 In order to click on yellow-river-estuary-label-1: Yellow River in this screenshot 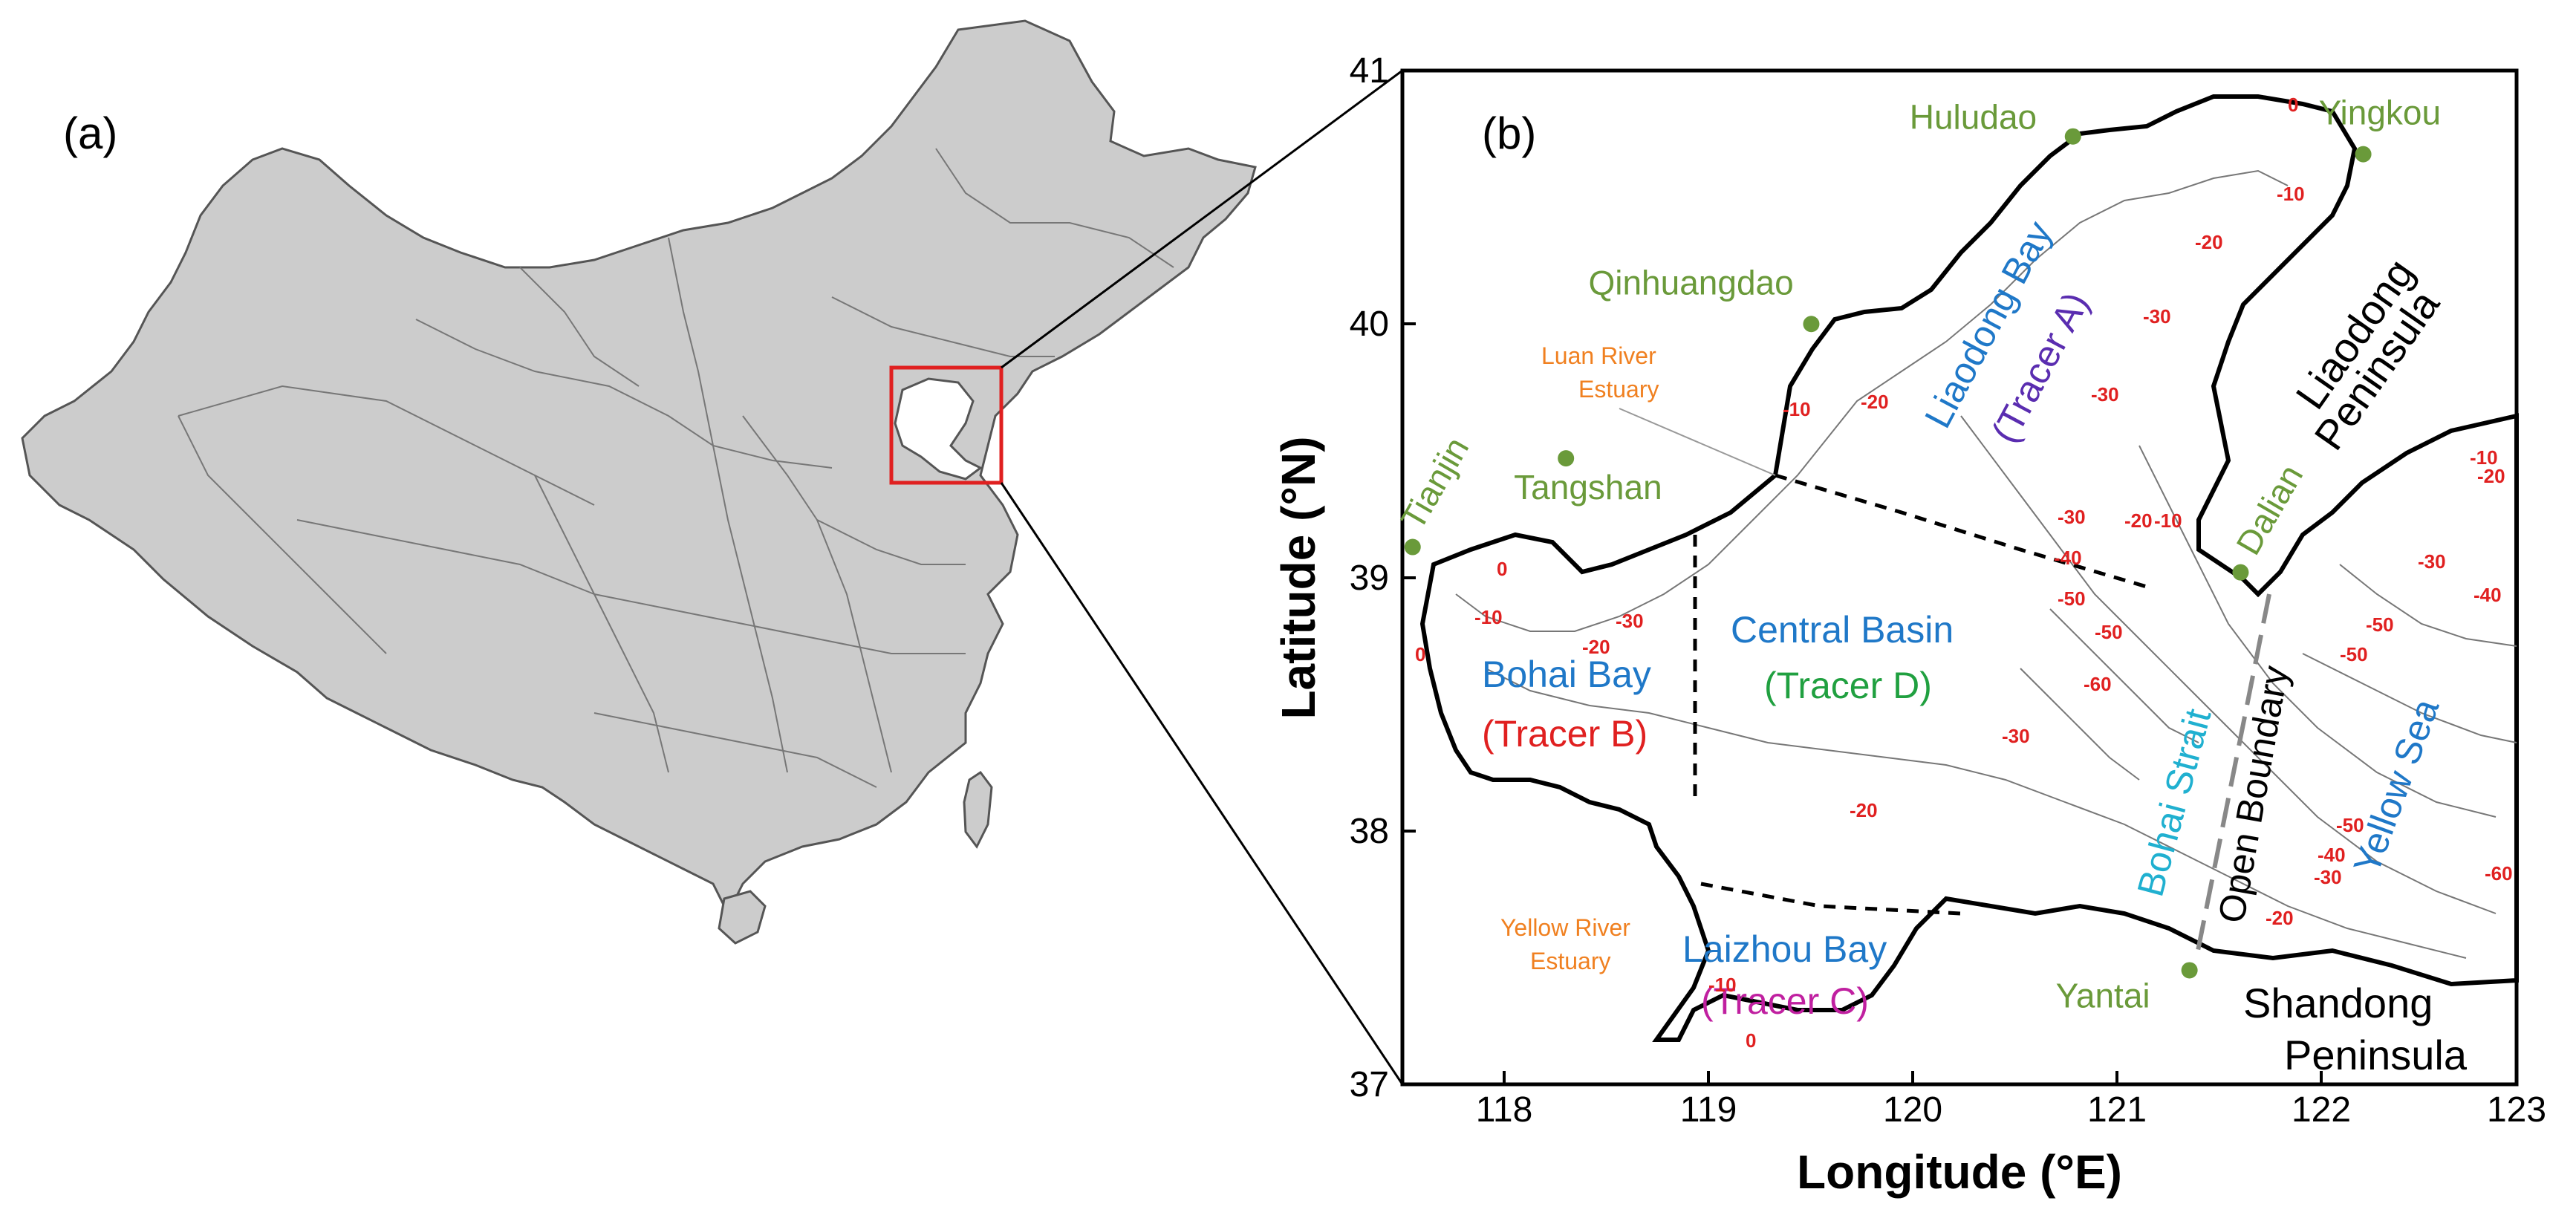, I will do `click(1565, 927)`.